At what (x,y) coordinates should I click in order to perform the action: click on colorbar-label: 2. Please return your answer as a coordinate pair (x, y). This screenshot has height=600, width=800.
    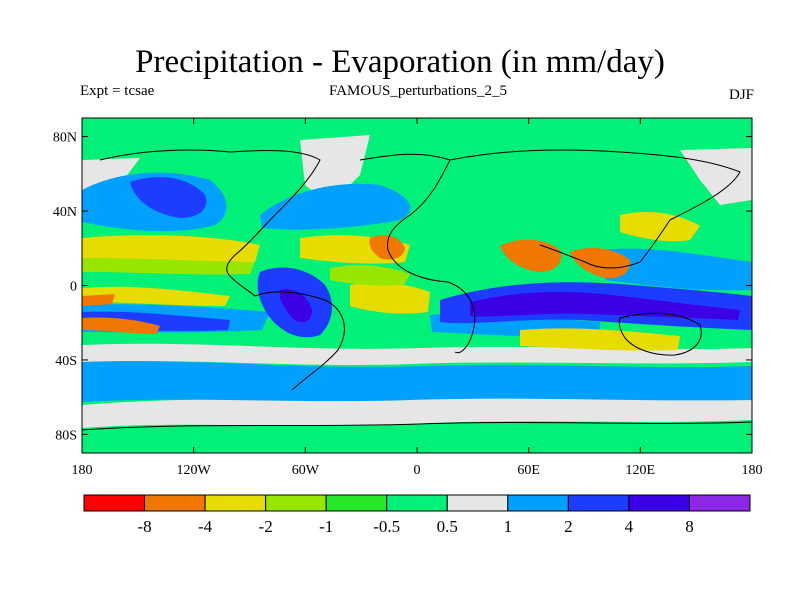
    Looking at the image, I should click on (568, 526).